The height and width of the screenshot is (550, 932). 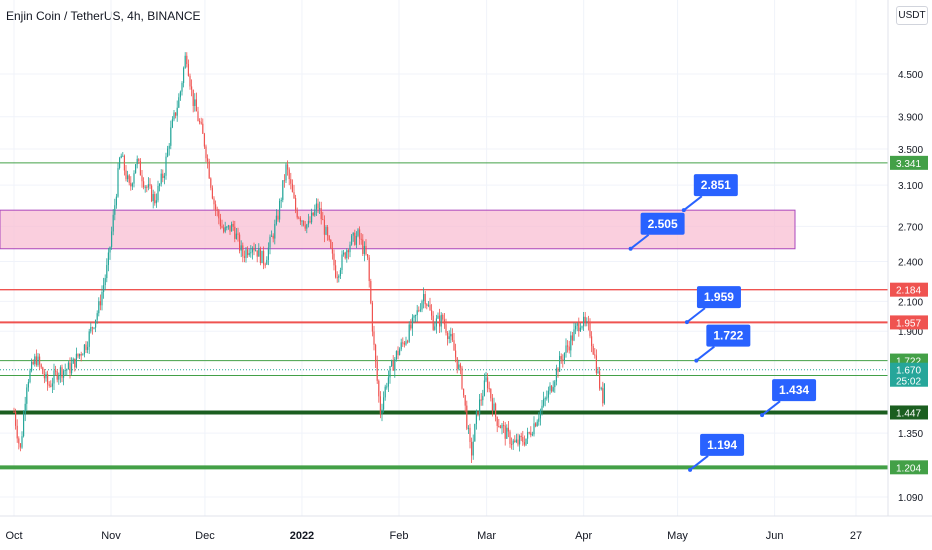 What do you see at coordinates (13, 536) in the screenshot?
I see `time-tick-label: Oct` at bounding box center [13, 536].